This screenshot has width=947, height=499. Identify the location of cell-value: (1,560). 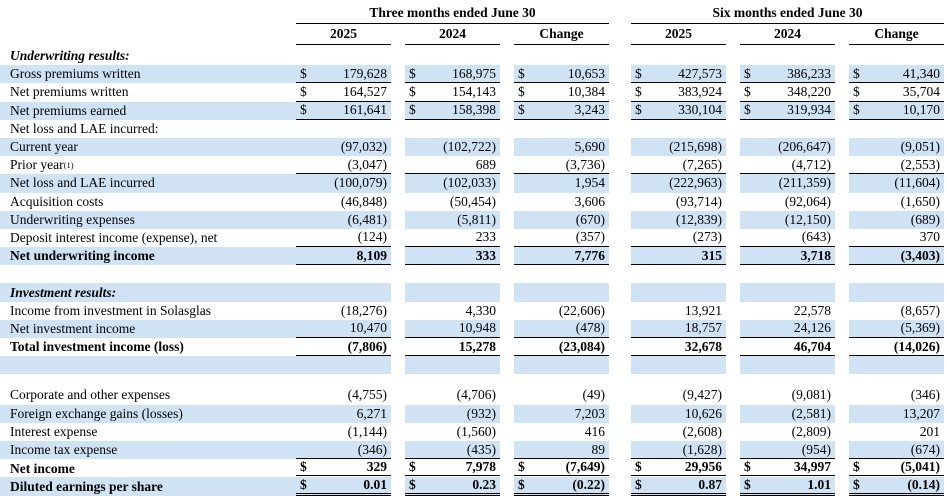
(476, 431).